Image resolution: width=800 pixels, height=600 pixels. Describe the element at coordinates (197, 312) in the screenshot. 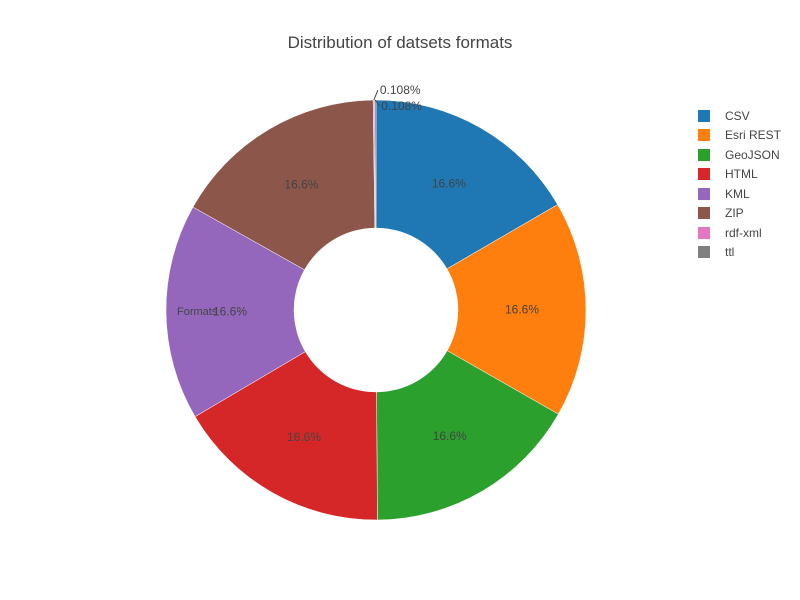

I see `hole-label: Formats` at that location.